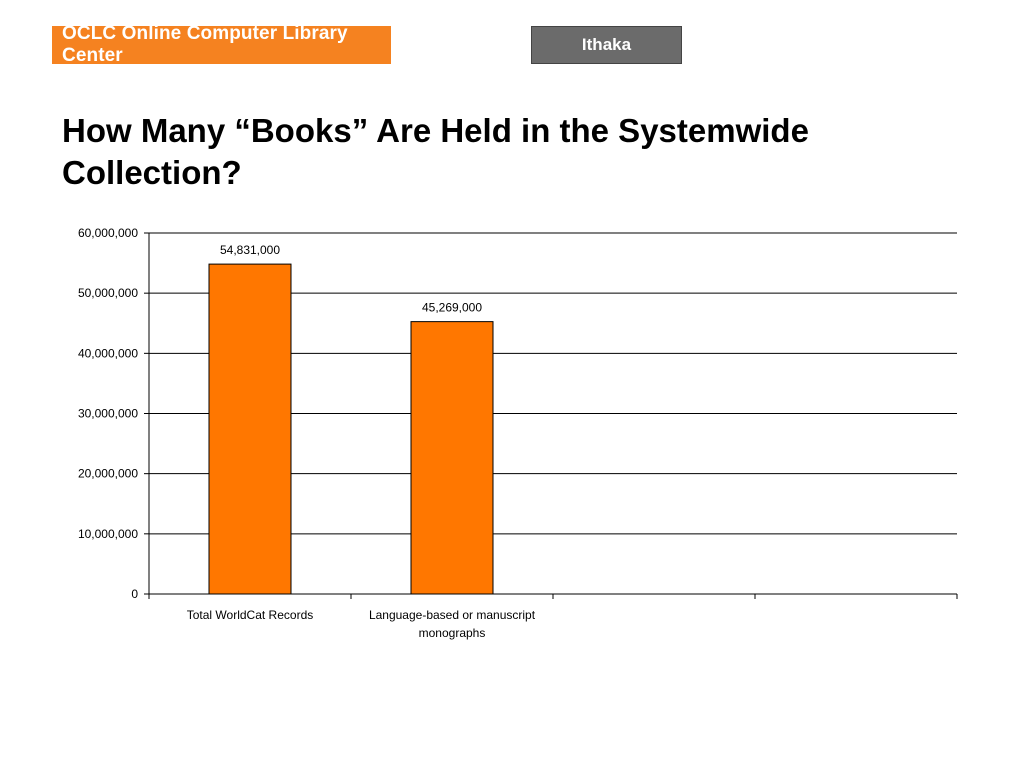 The height and width of the screenshot is (768, 1024). I want to click on oclc-logo: OCLC Online Computer Library Center, so click(221, 44).